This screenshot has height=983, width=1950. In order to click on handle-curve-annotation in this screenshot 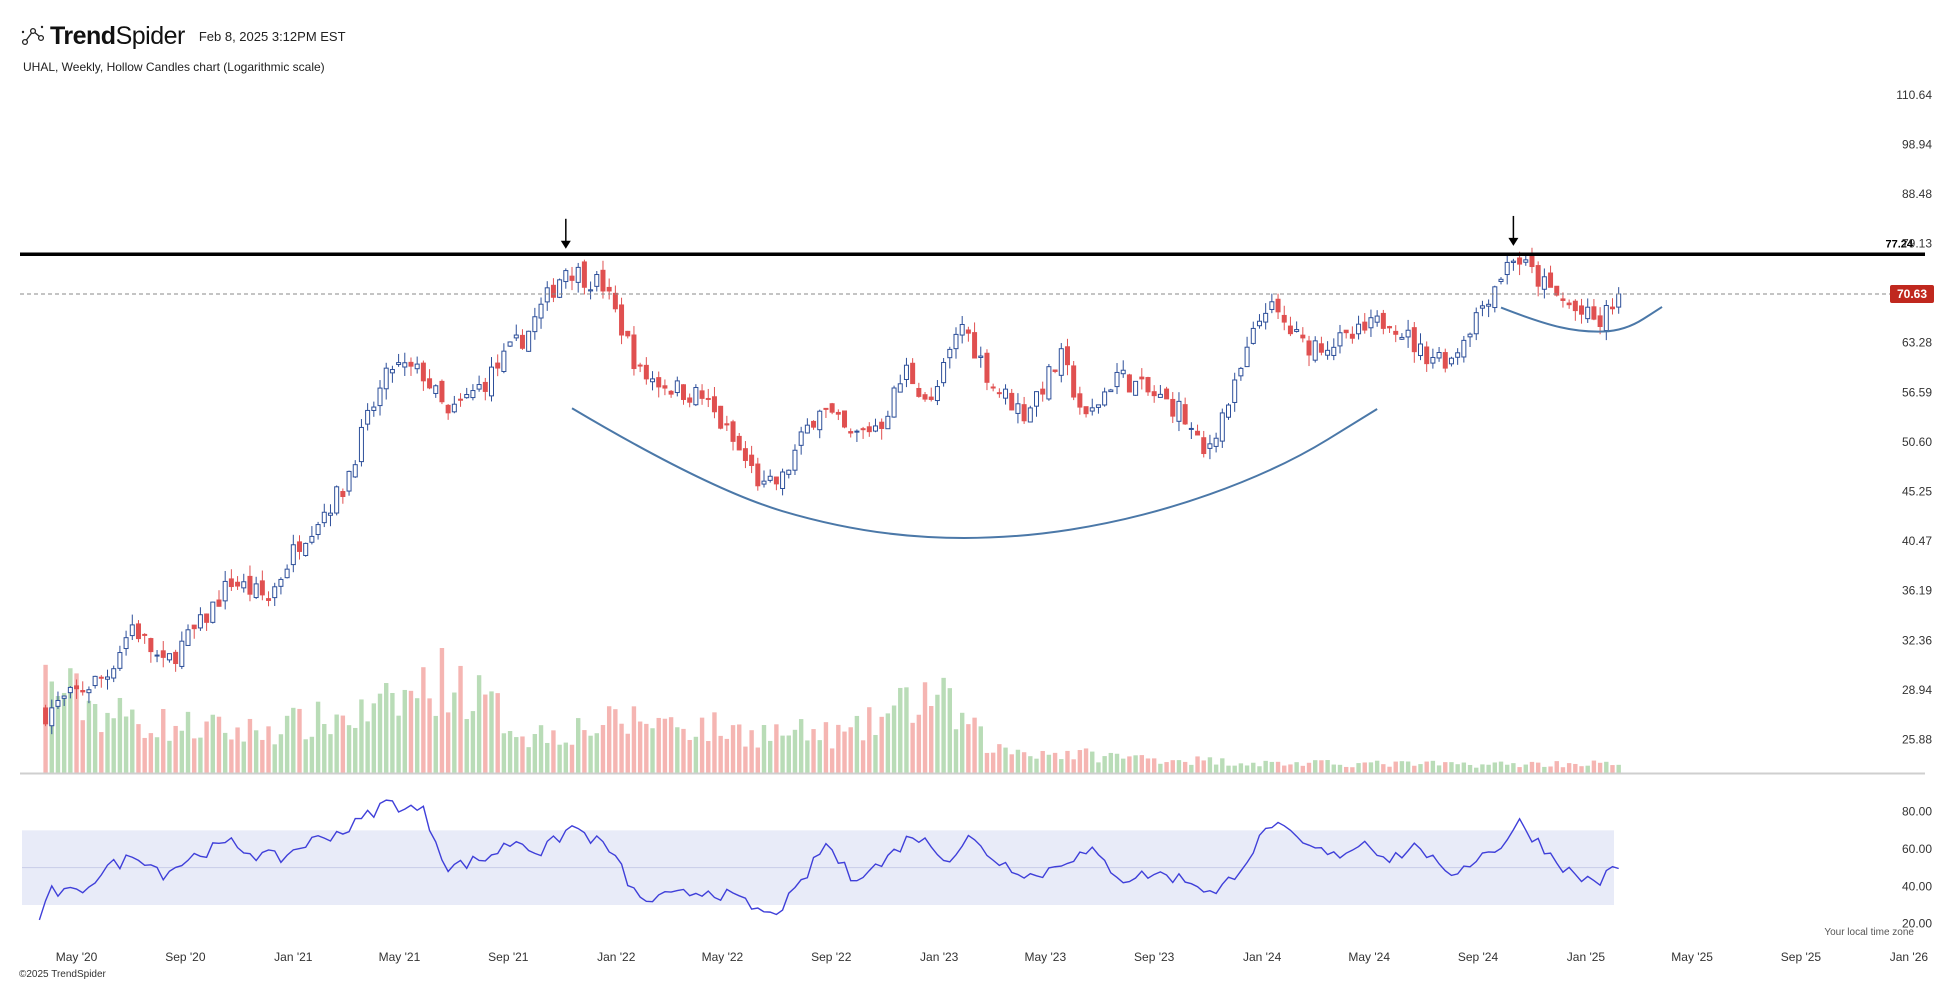, I will do `click(1581, 319)`.